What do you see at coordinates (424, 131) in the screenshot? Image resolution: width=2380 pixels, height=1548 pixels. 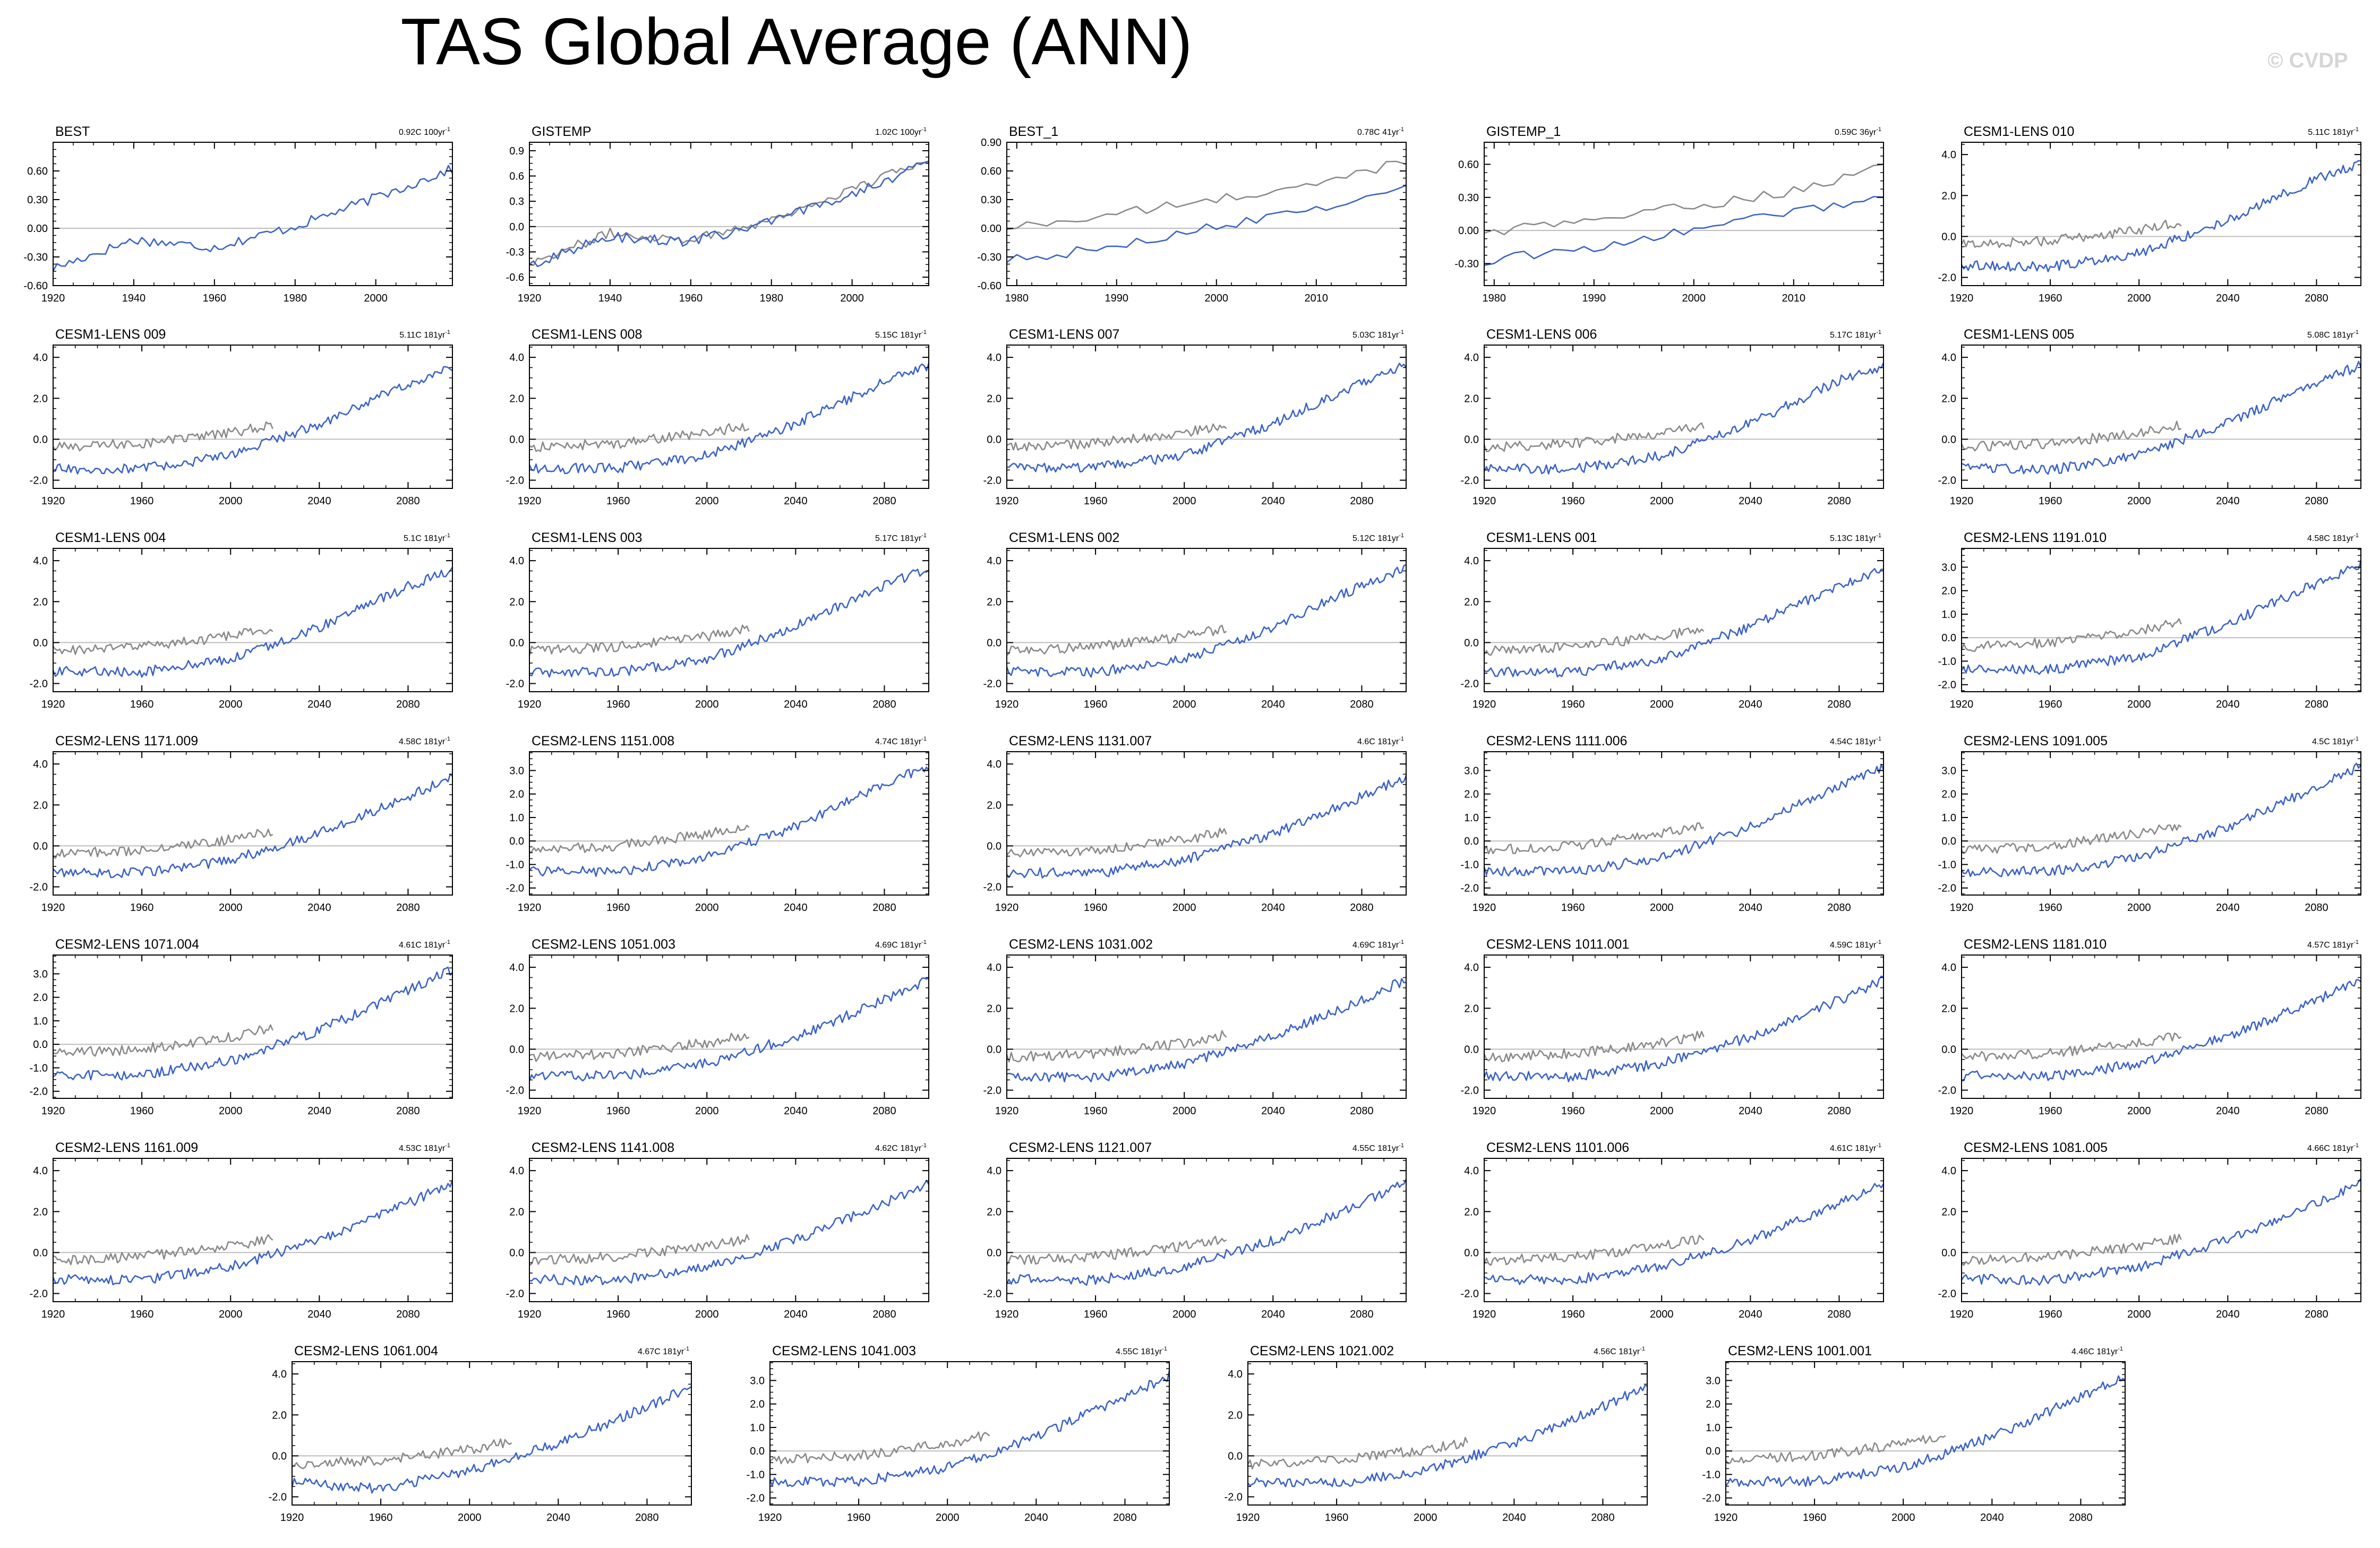 I see `panel-trend: 0.92C 100yr-1` at bounding box center [424, 131].